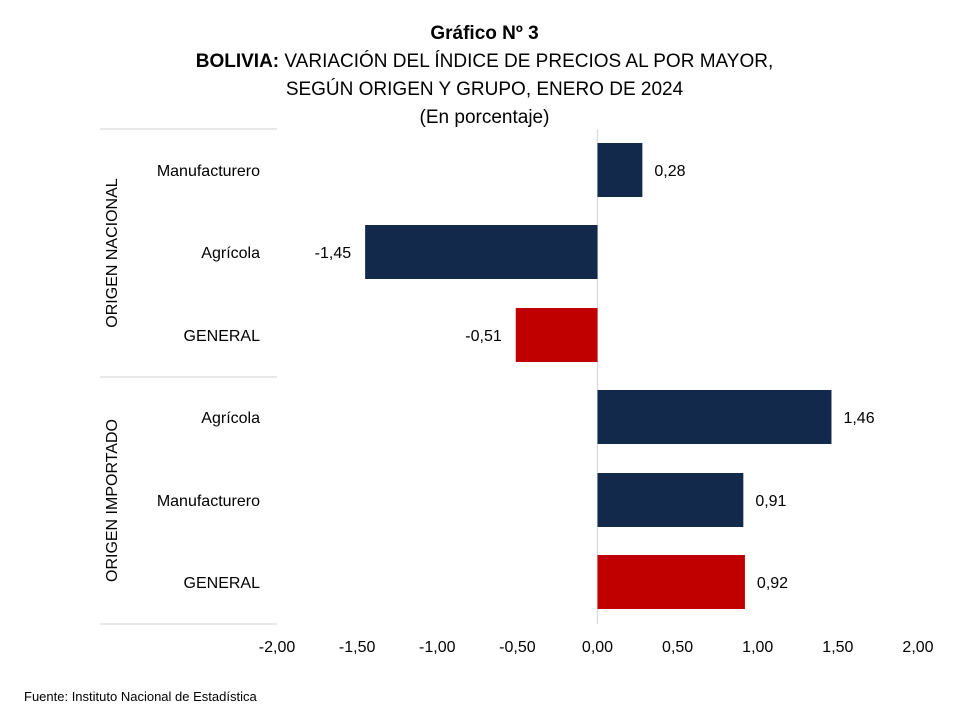  I want to click on data-label: 0,91, so click(770, 501).